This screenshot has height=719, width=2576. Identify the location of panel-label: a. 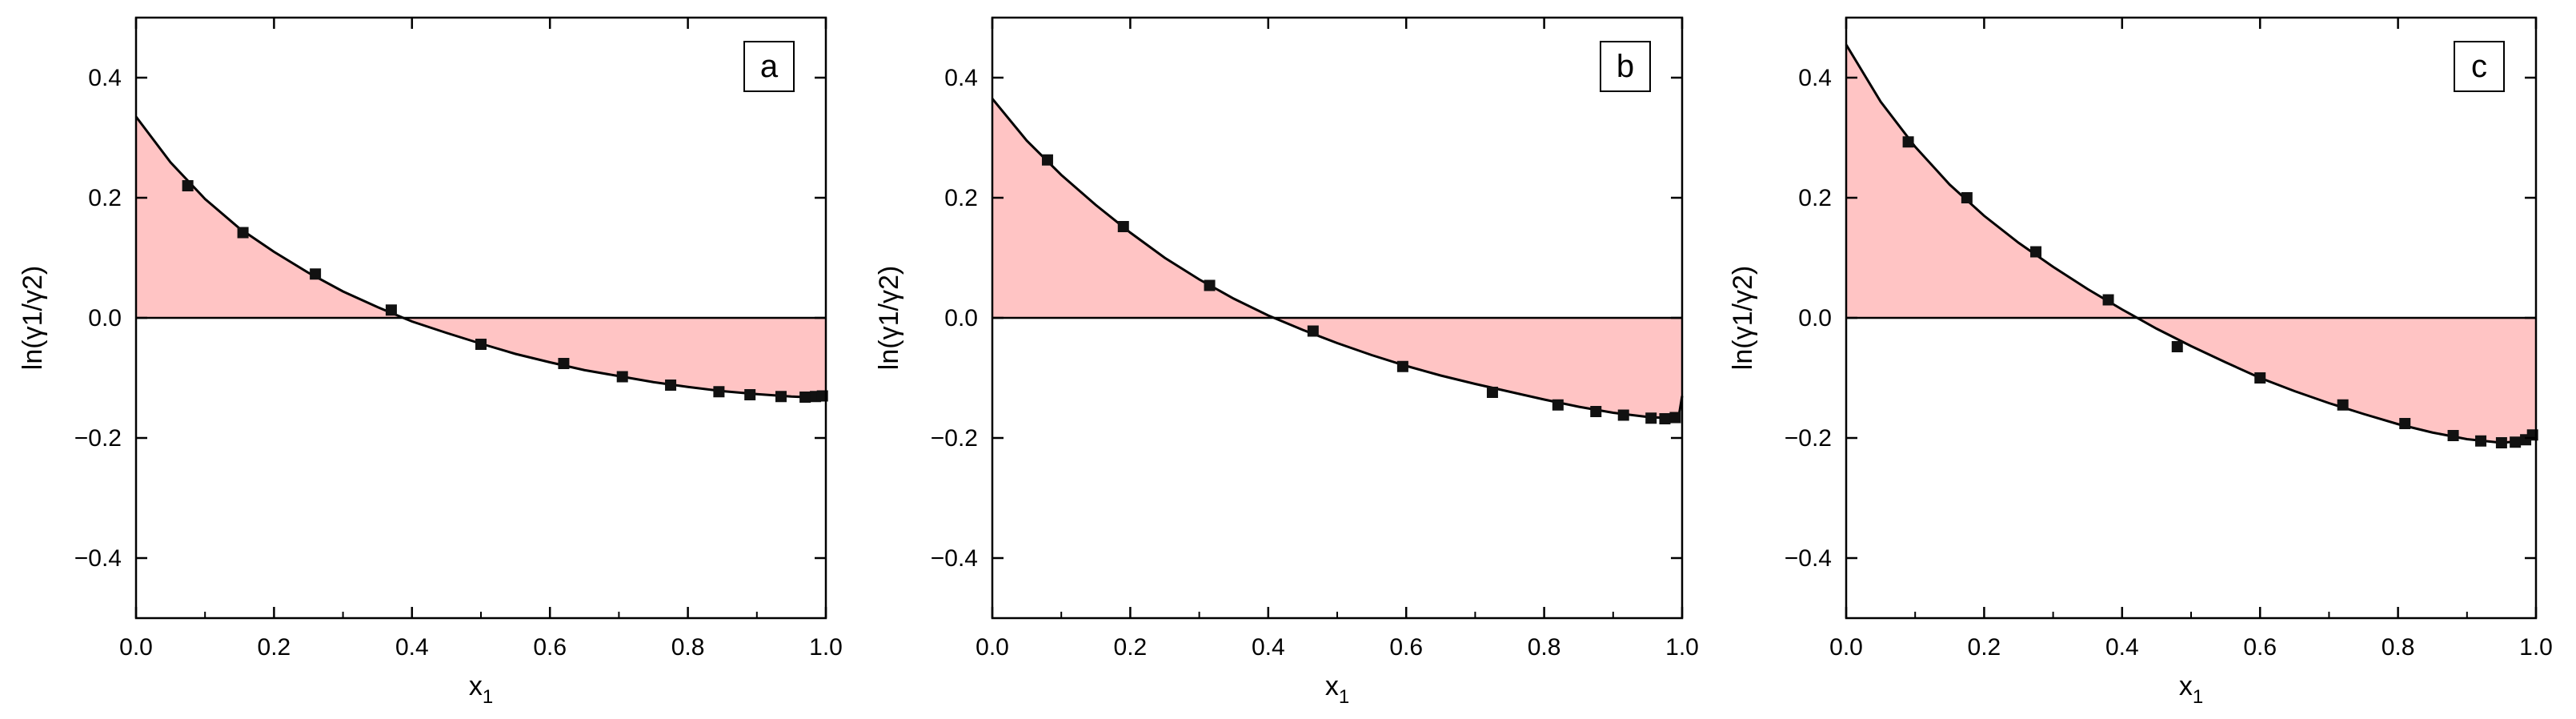
(769, 66).